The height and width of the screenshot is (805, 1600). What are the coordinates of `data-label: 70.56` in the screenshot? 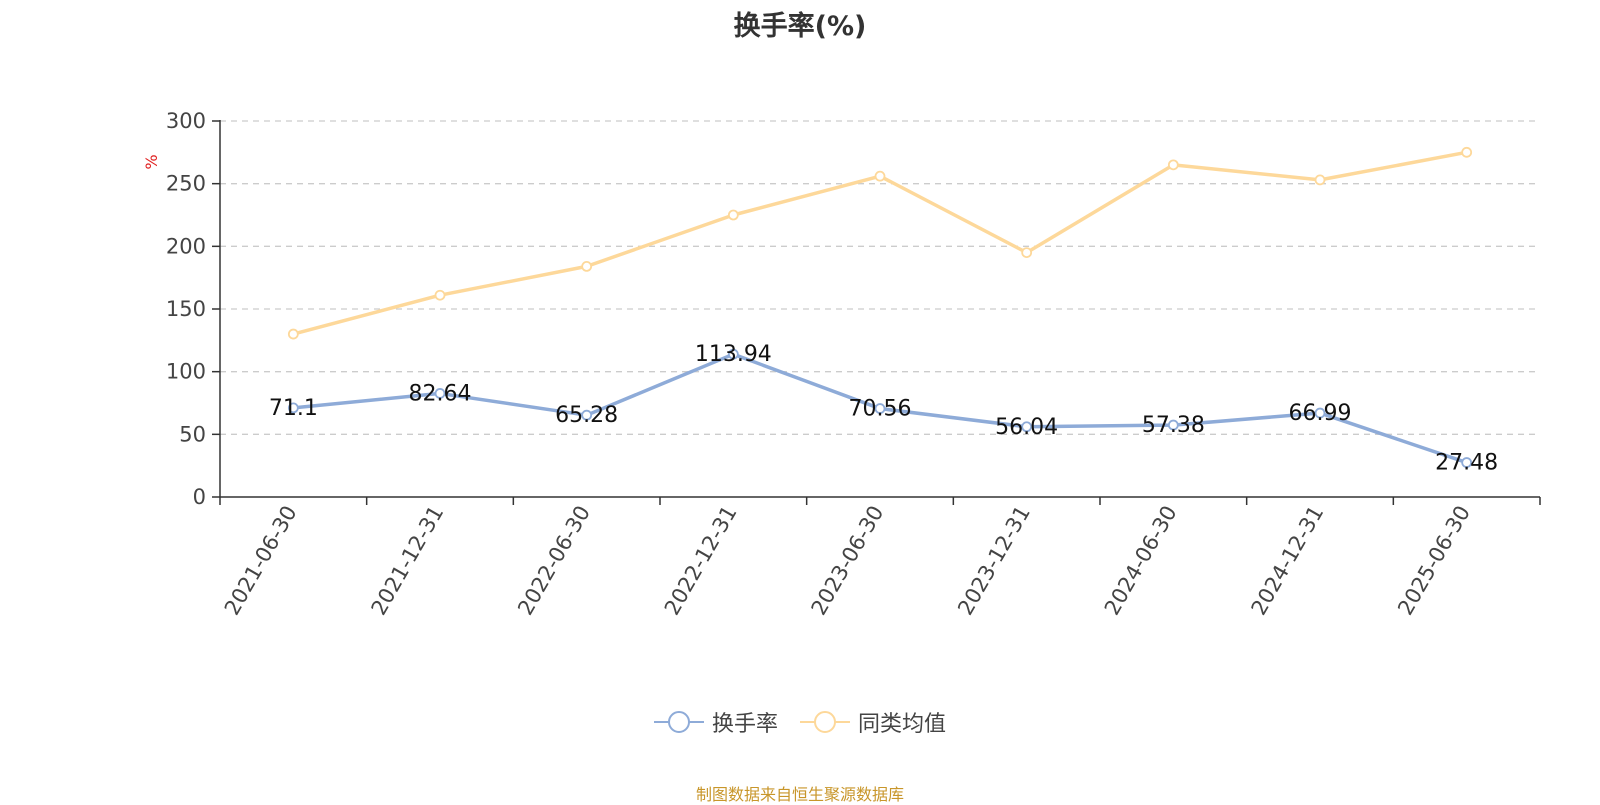 It's located at (880, 409).